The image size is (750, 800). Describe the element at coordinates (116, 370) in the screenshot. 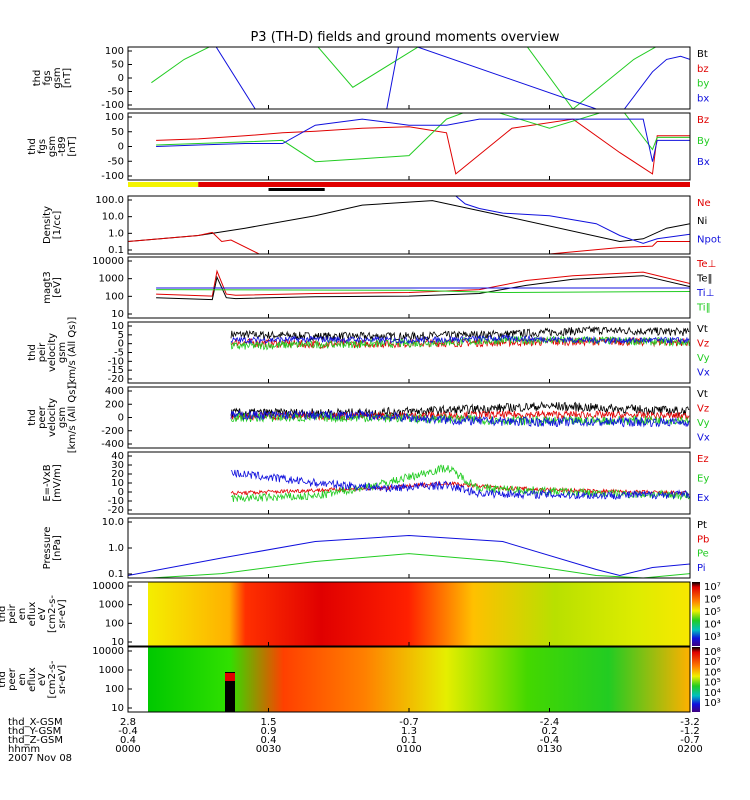

I see `ytick-label: -15` at that location.